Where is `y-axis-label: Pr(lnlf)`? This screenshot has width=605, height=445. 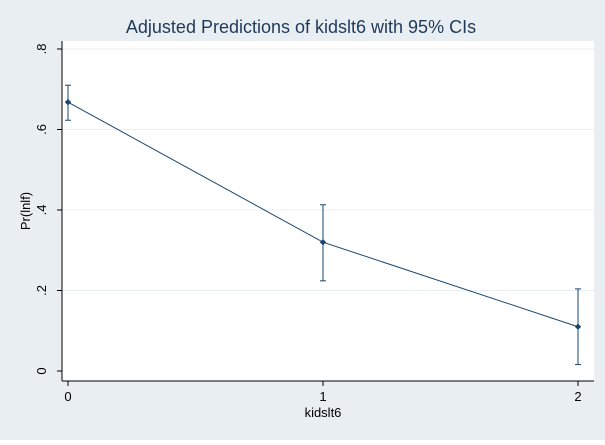
y-axis-label: Pr(lnlf) is located at coordinates (25, 211).